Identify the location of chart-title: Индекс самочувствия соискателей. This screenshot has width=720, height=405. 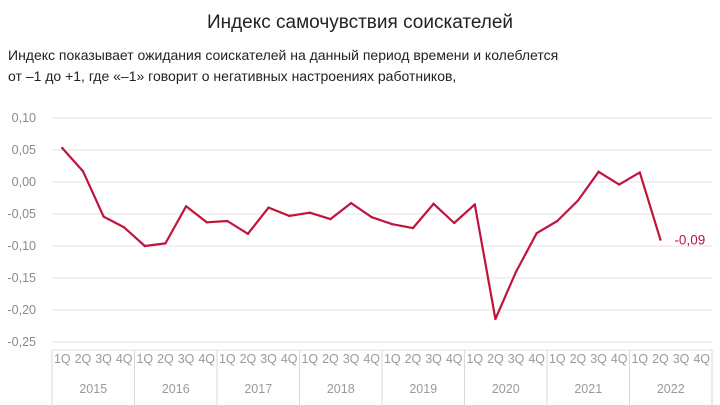
(360, 22).